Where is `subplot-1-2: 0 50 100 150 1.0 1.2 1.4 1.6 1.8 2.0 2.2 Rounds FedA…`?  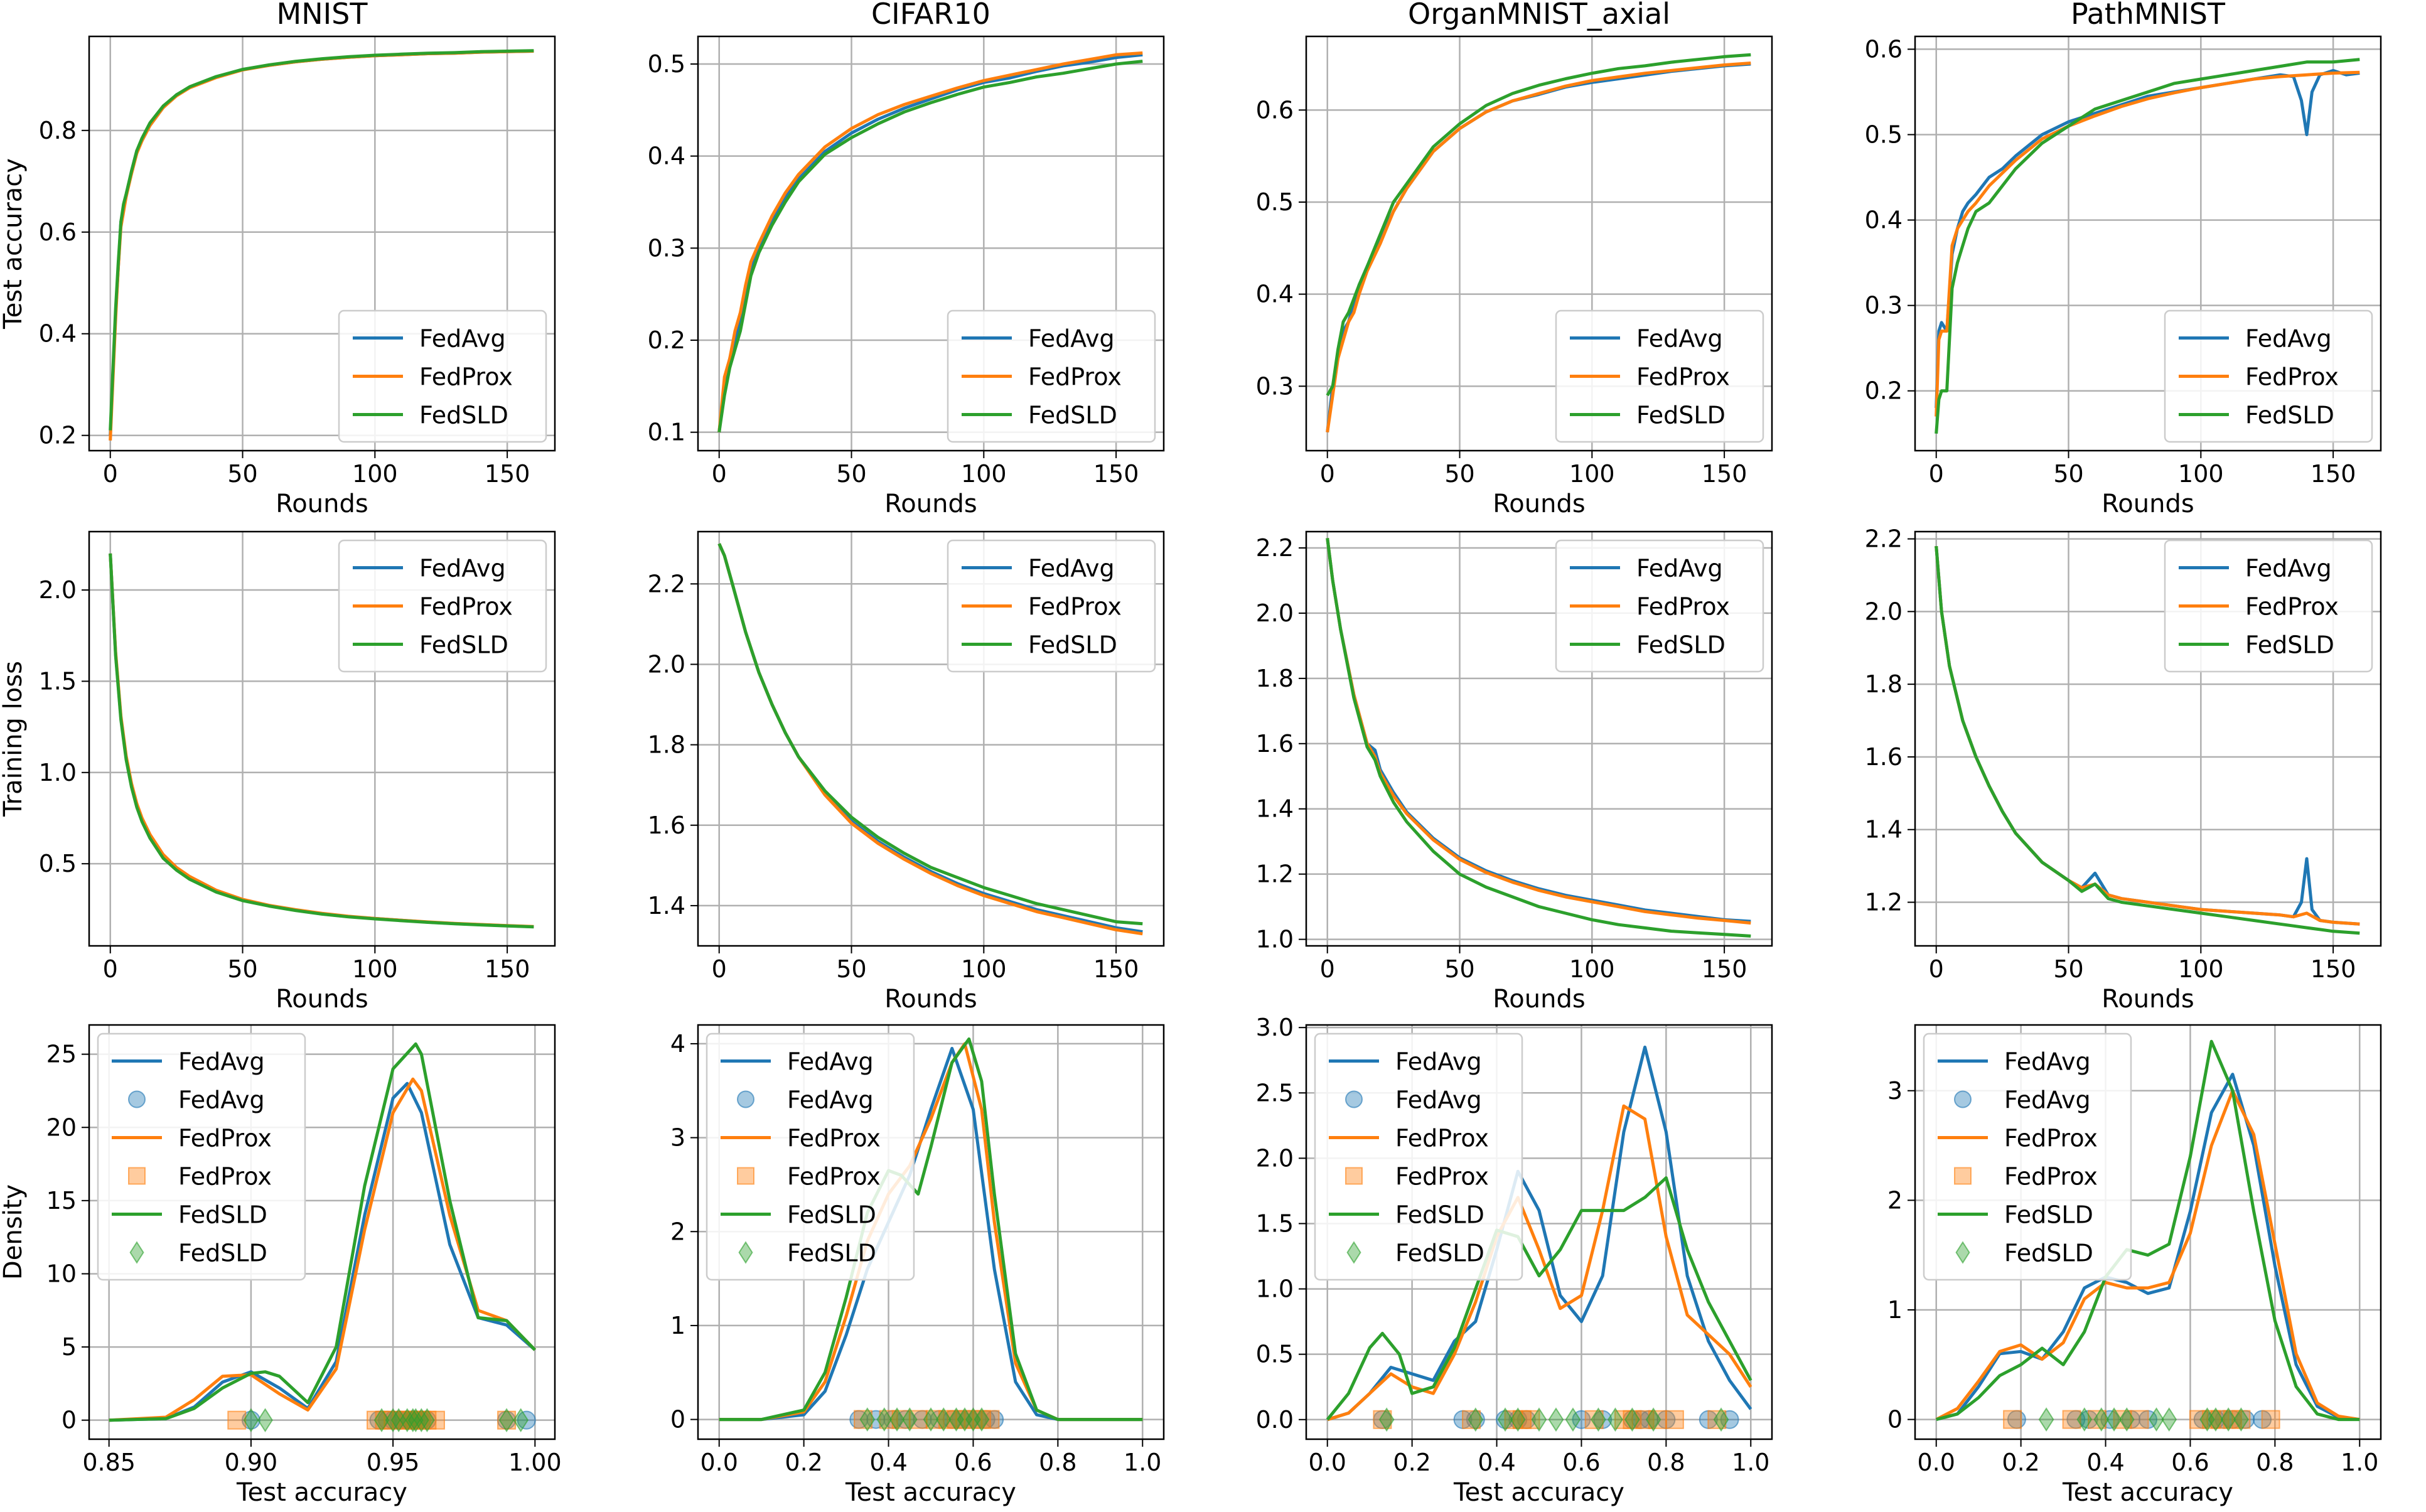 subplot-1-2: 0 50 100 150 1.0 1.2 1.4 1.6 1.8 2.0 2.2 Rounds FedA… is located at coordinates (1514, 772).